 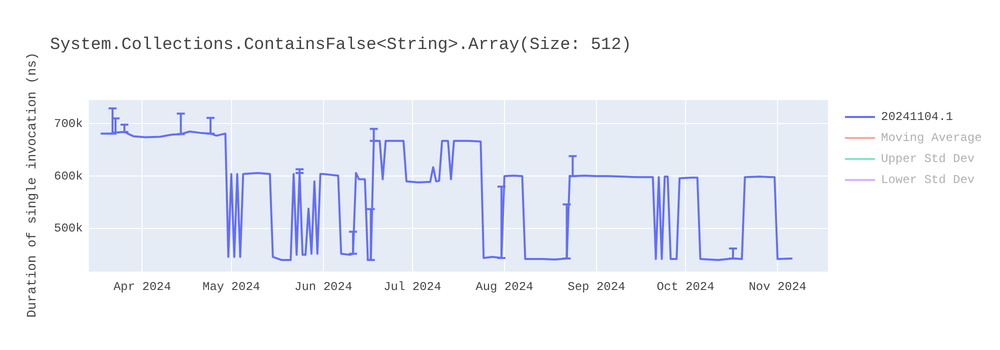 I want to click on legend-label: Lower Std Dev, so click(x=928, y=179).